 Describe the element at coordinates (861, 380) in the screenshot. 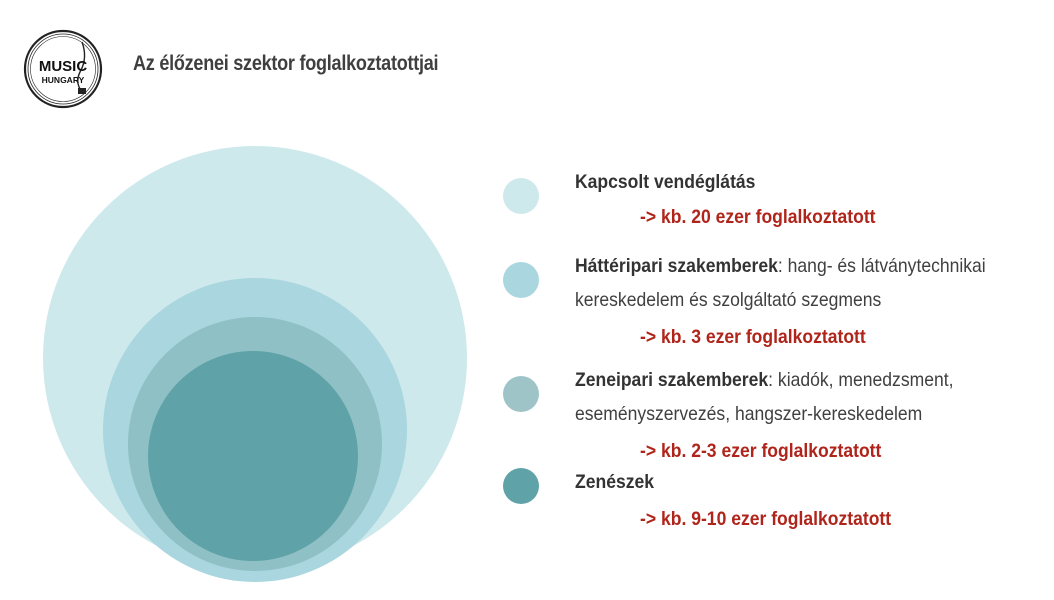

I see `legend-desc-zeneipari-1: : kiadók, menedzsment,` at that location.